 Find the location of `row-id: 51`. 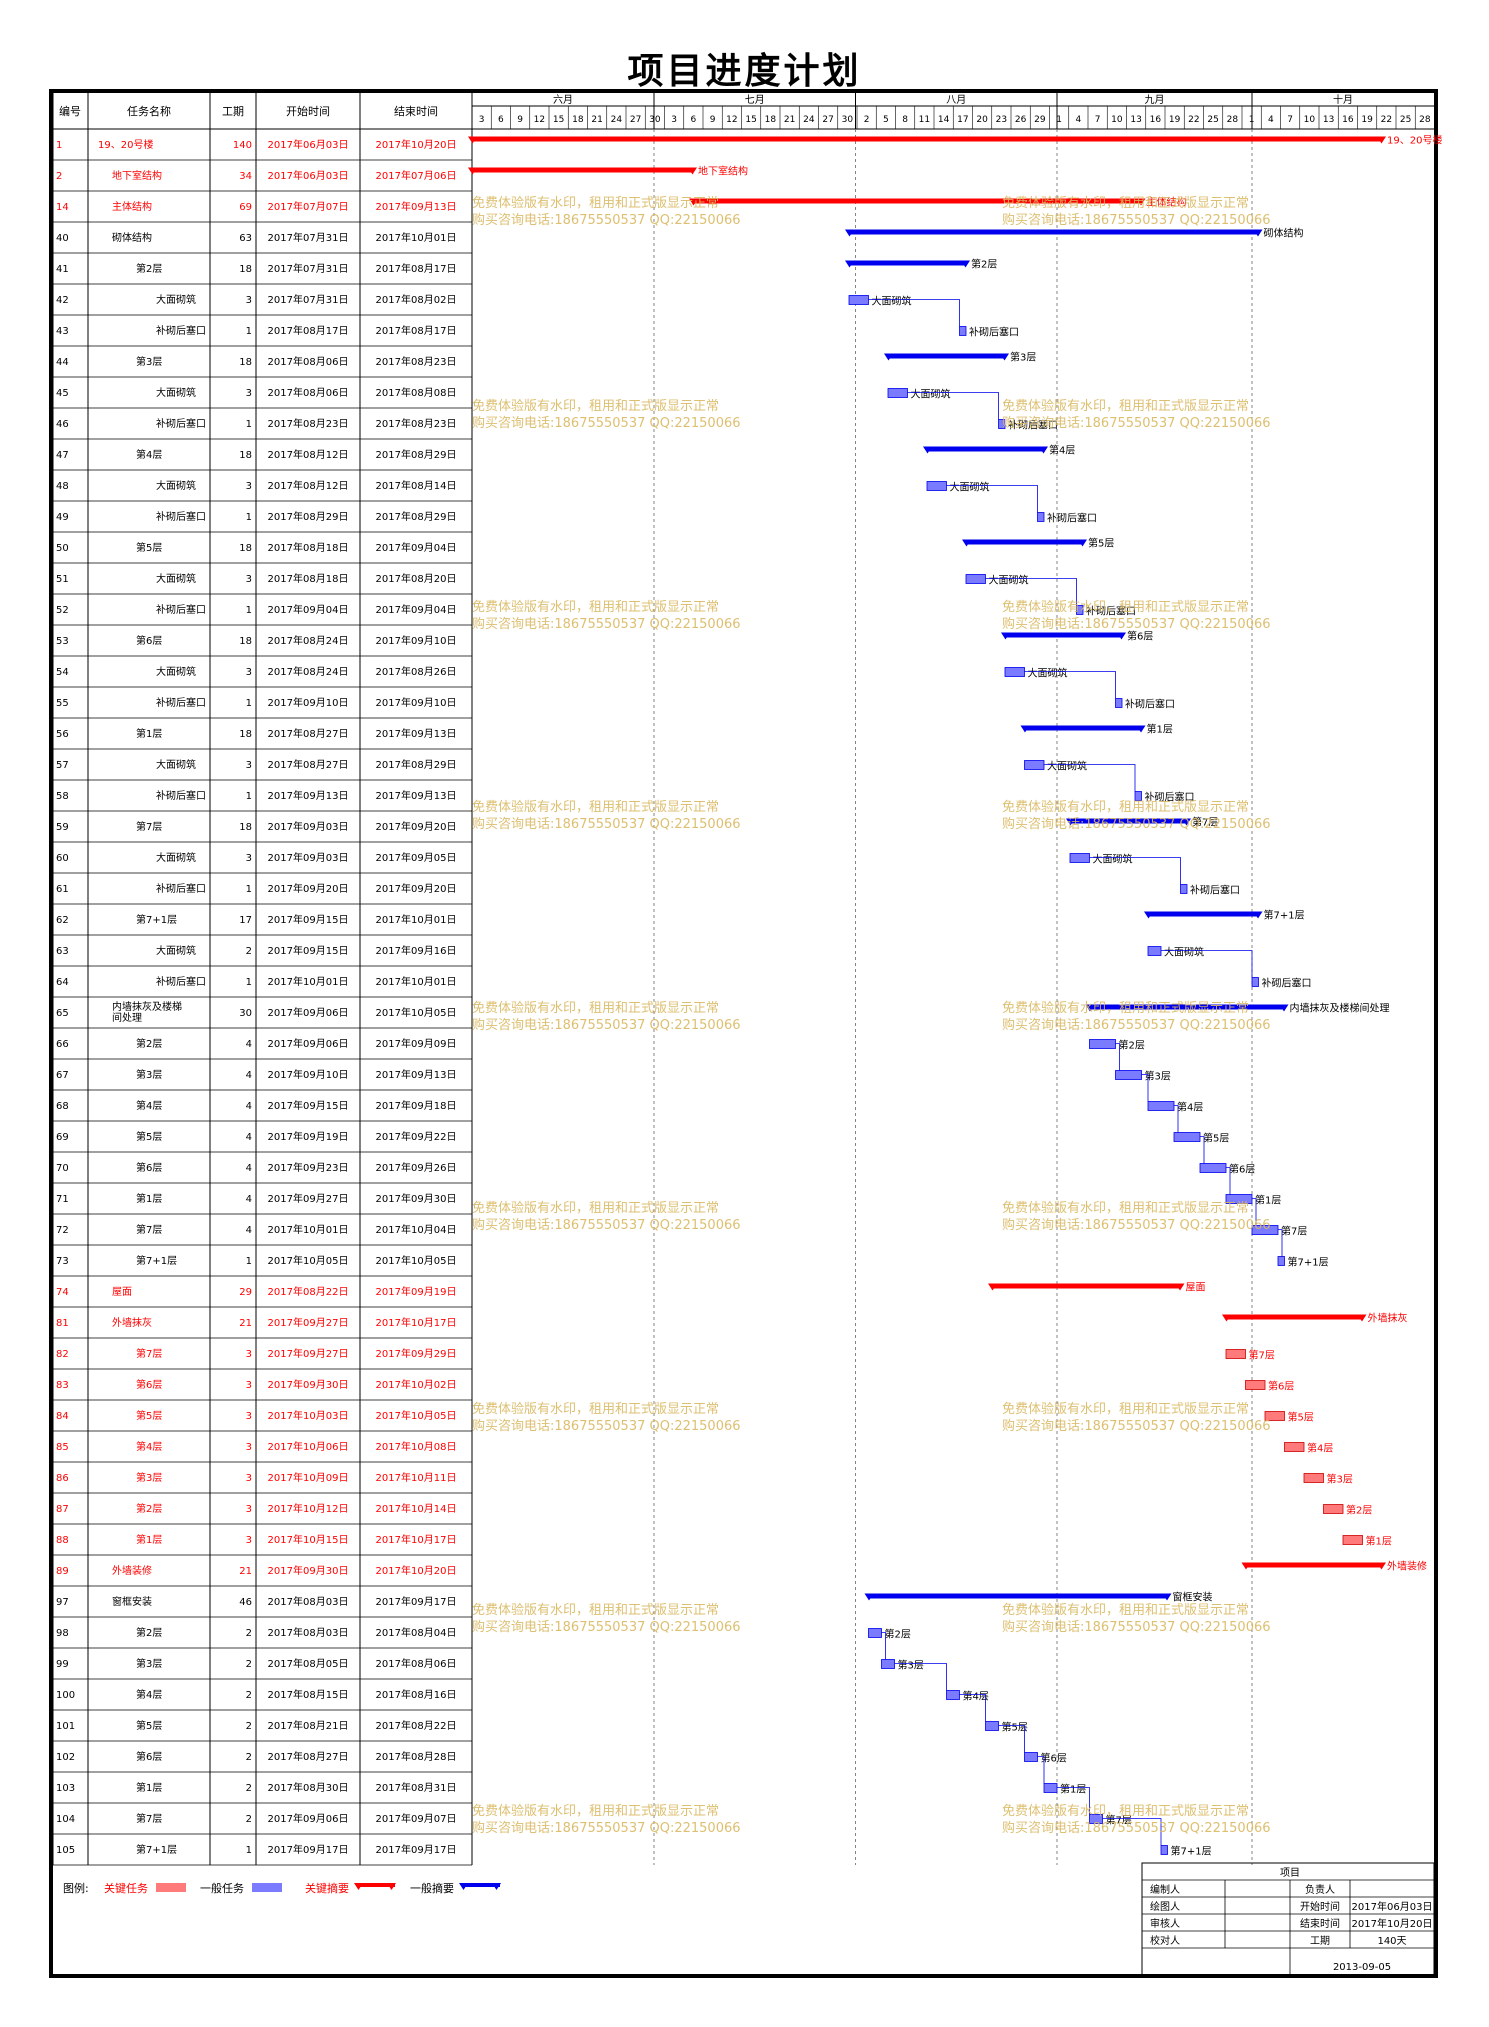

row-id: 51 is located at coordinates (62, 579).